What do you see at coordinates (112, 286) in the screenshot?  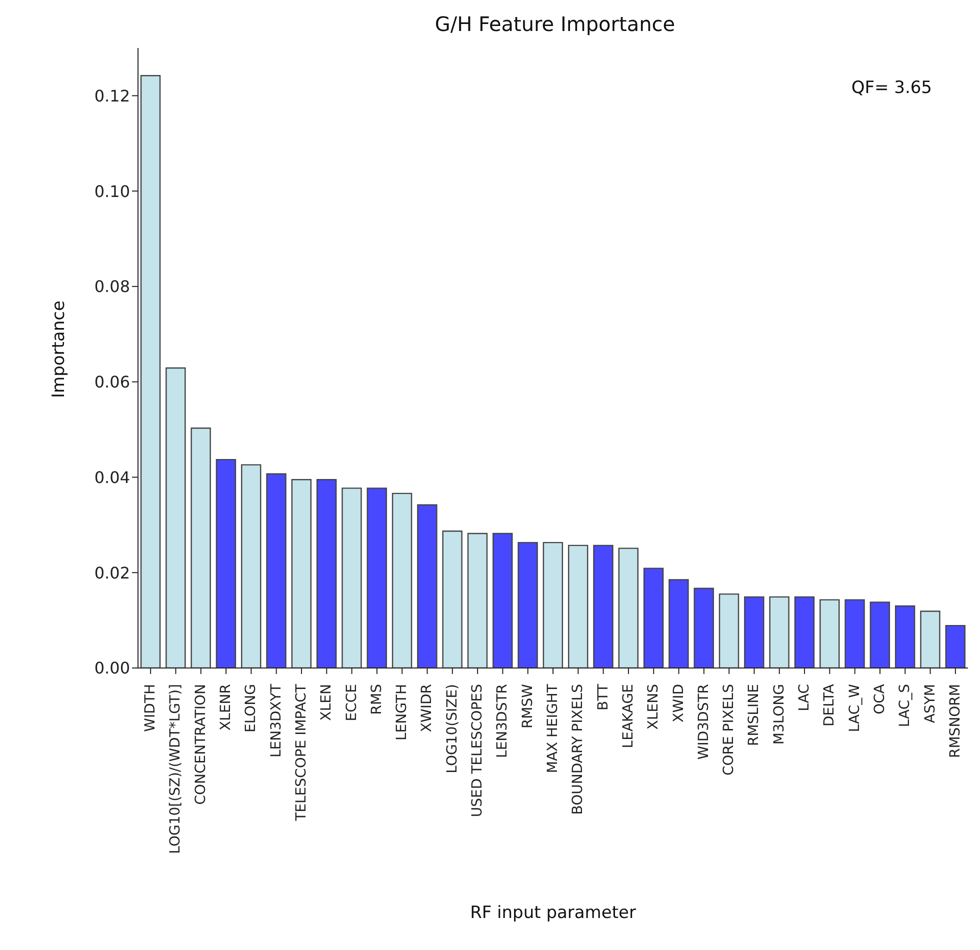 I see `y-tick-label: 0.08` at bounding box center [112, 286].